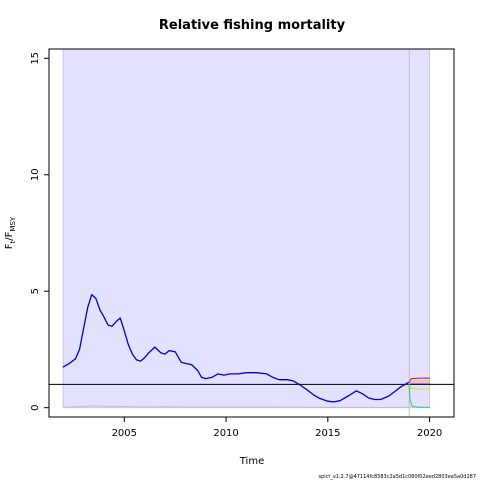  Describe the element at coordinates (327, 433) in the screenshot. I see `x-tick-label: 2015` at that location.